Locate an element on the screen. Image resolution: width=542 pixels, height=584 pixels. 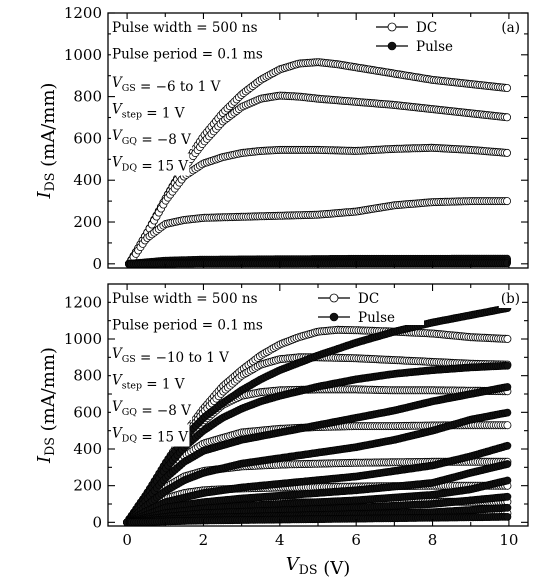
annotation-vdq: VDQ = 15 V is located at coordinates (150, 165).